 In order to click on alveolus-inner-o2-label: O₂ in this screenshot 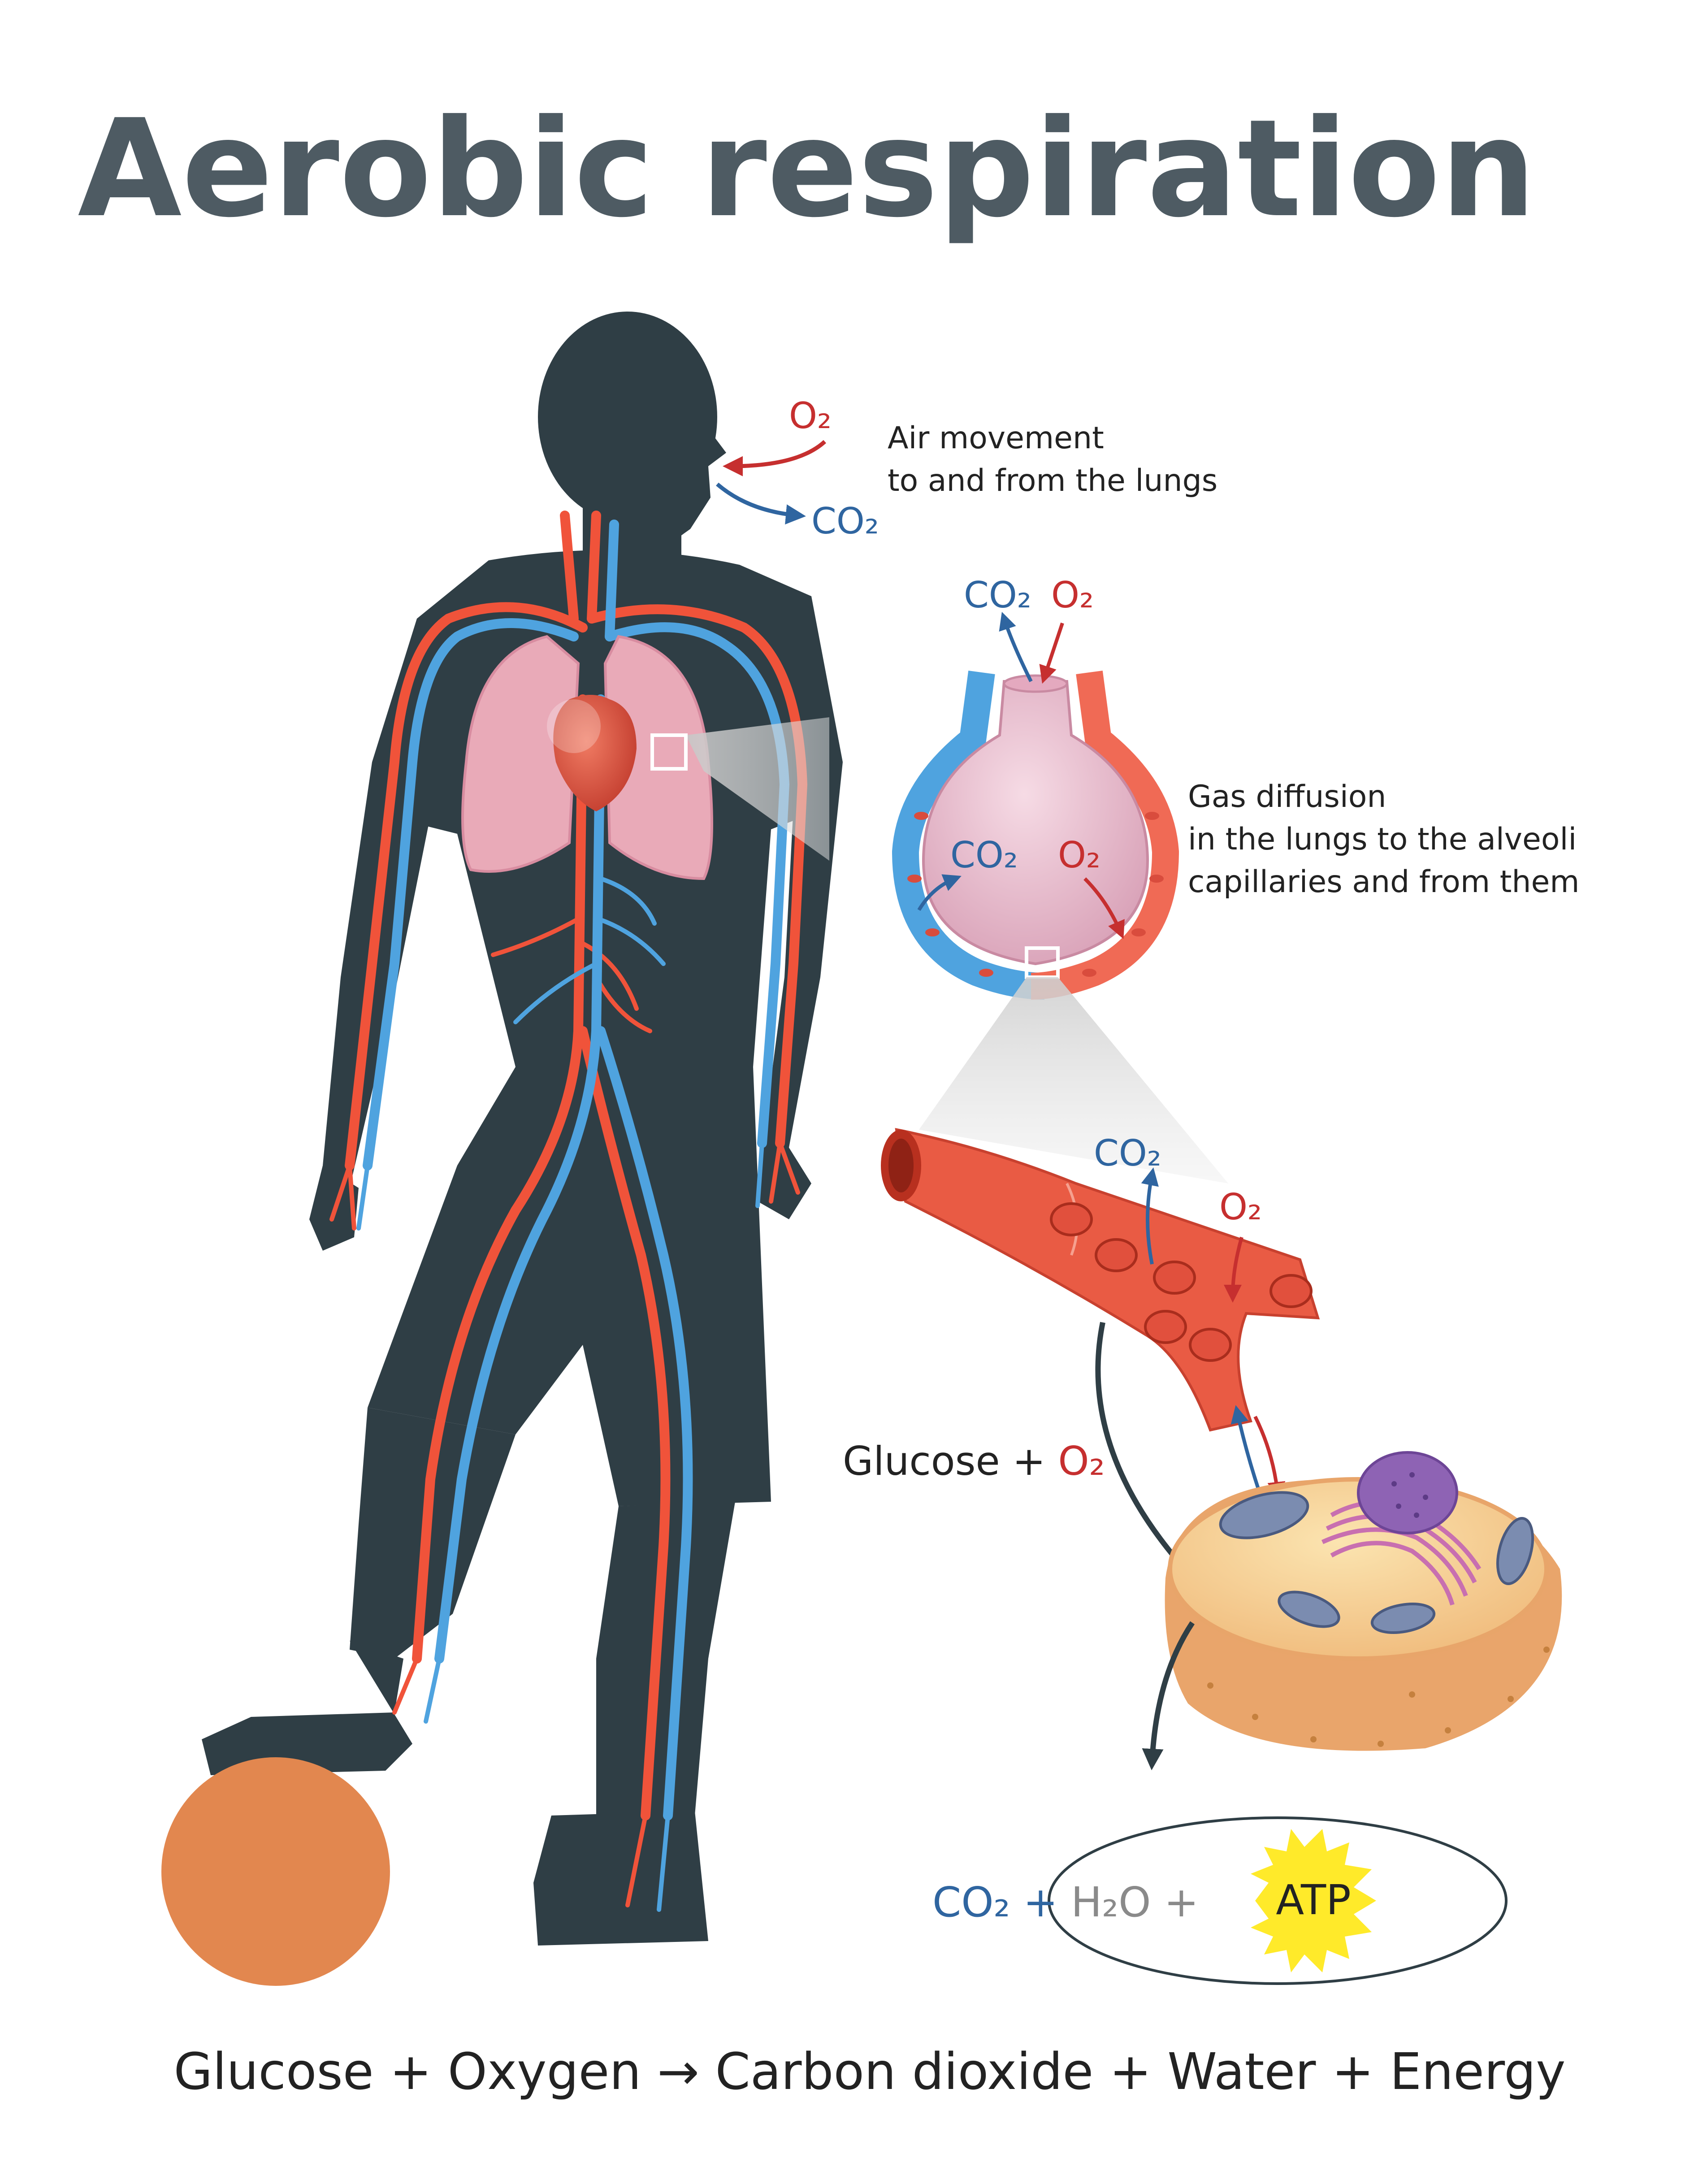, I will do `click(1079, 855)`.